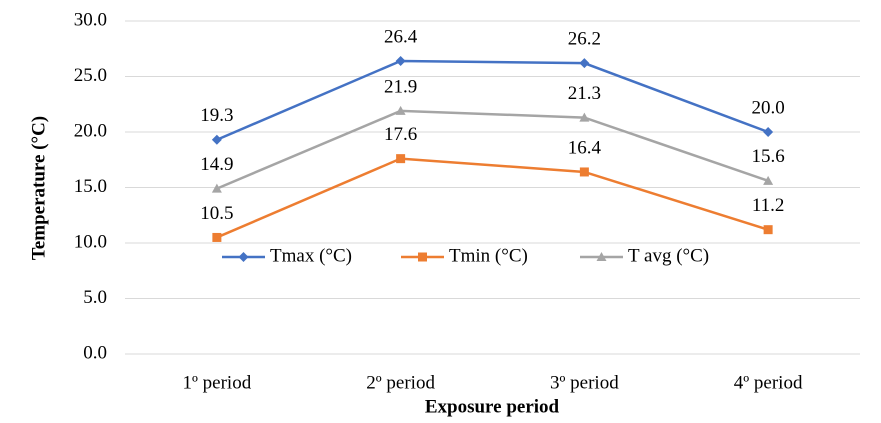  What do you see at coordinates (90, 130) in the screenshot?
I see `y-tick-label: 20.0` at bounding box center [90, 130].